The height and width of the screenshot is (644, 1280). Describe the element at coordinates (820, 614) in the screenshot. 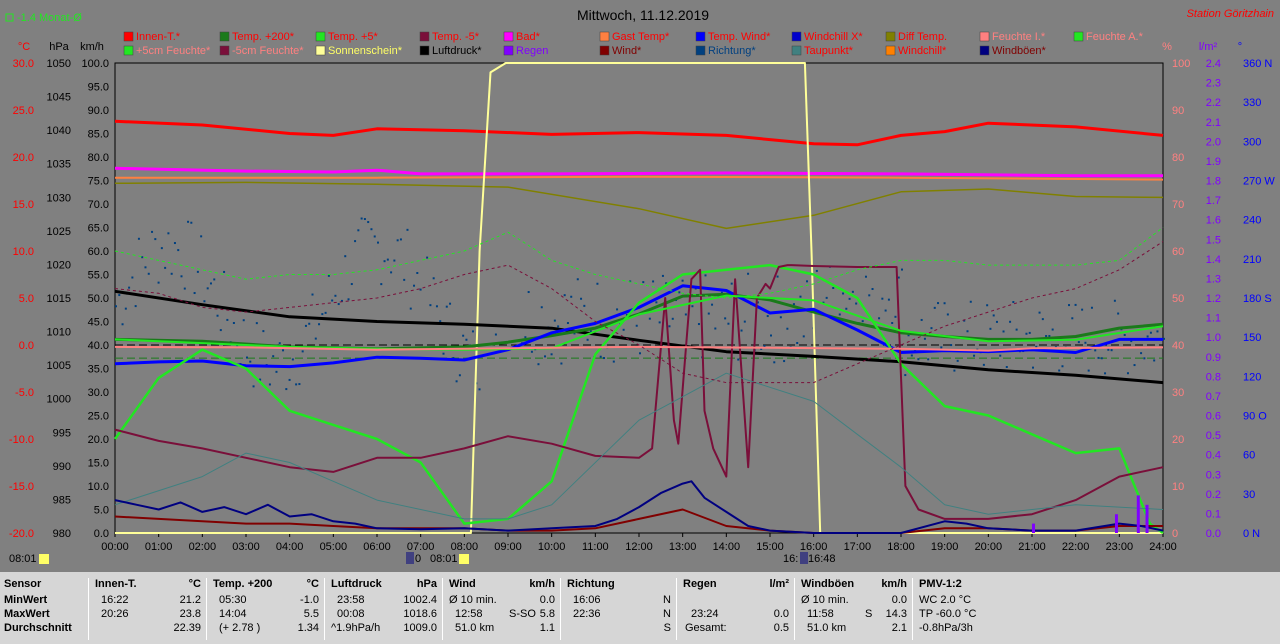

I see `stats-boeen-max-time: 11:58` at that location.